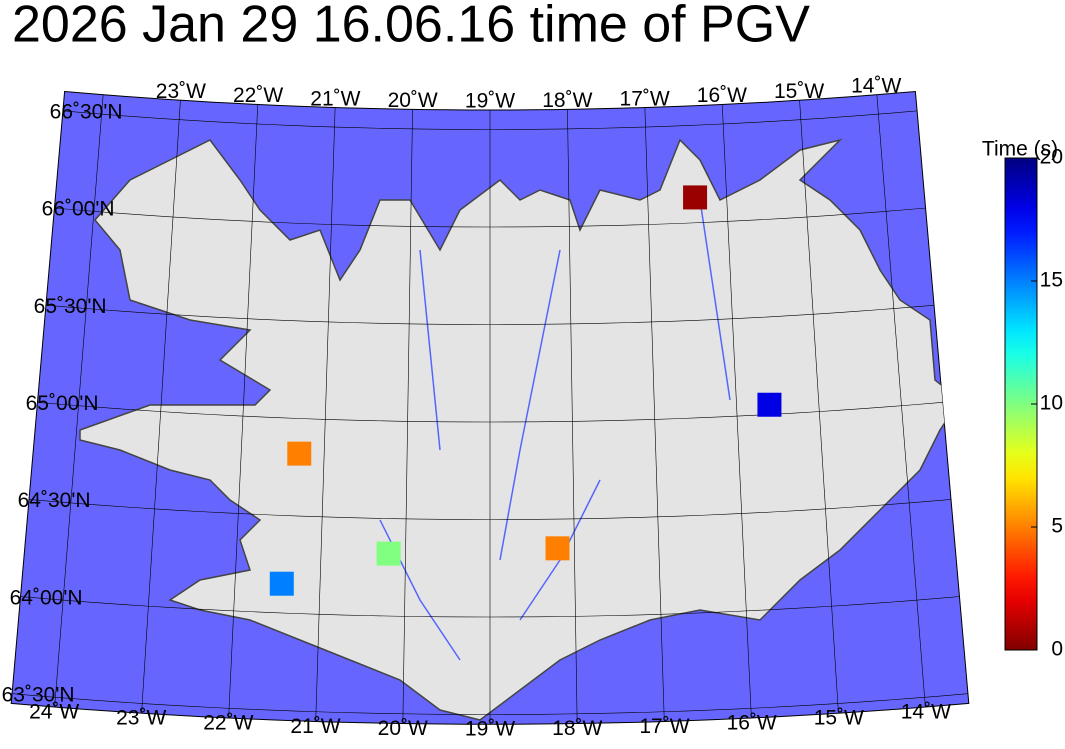 Image resolution: width=1065 pixels, height=749 pixels. I want to click on lat-label: 64˚00'N, so click(46, 597).